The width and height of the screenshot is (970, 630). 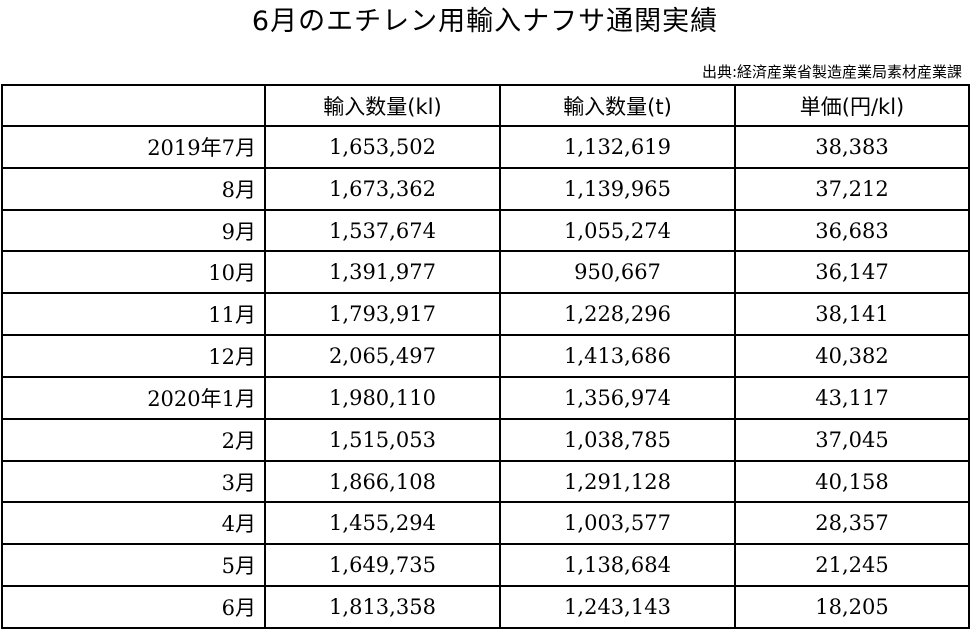 What do you see at coordinates (133, 188) in the screenshot?
I see `period-cell: 8月` at bounding box center [133, 188].